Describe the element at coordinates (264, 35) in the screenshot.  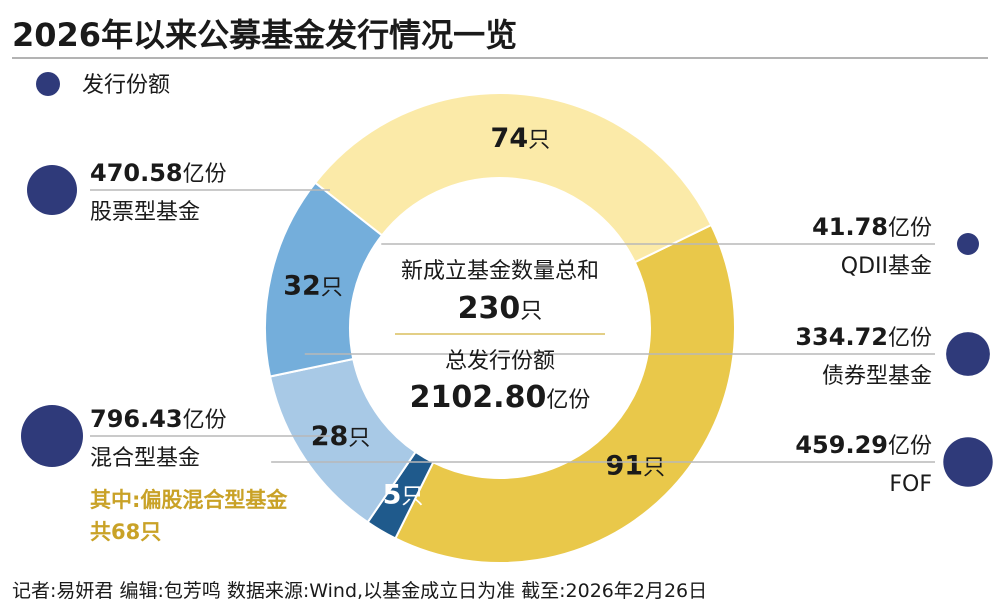
I see `chart-title: 2026年以来公募基金发行情况一览` at that location.